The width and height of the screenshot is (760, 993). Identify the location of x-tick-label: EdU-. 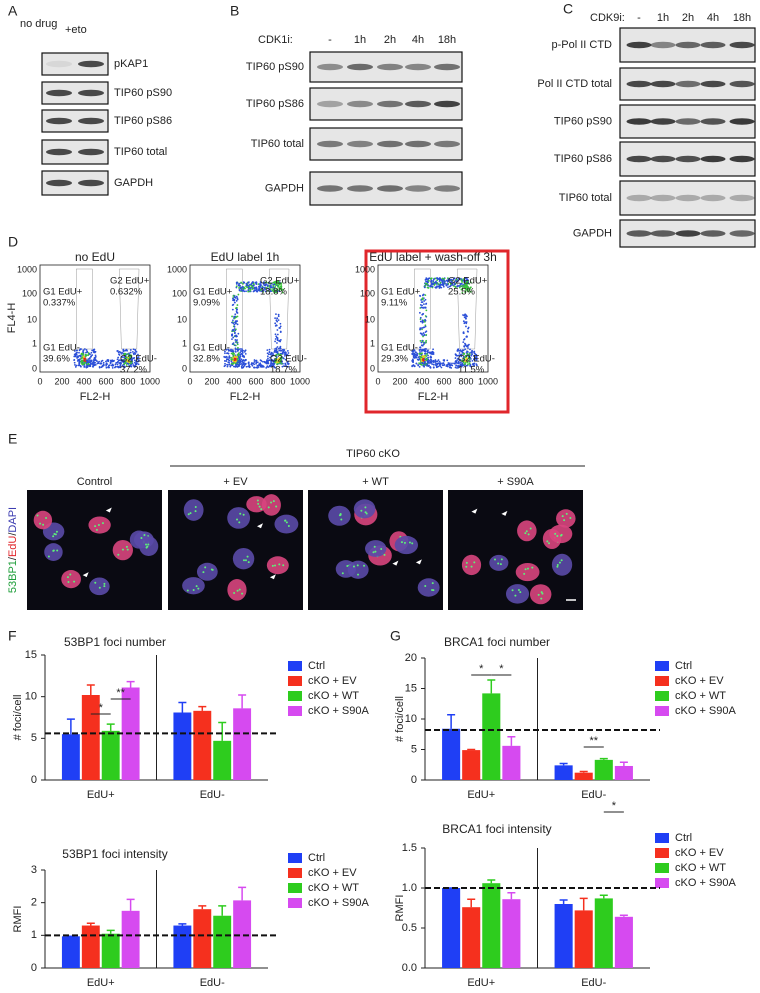
(593, 983).